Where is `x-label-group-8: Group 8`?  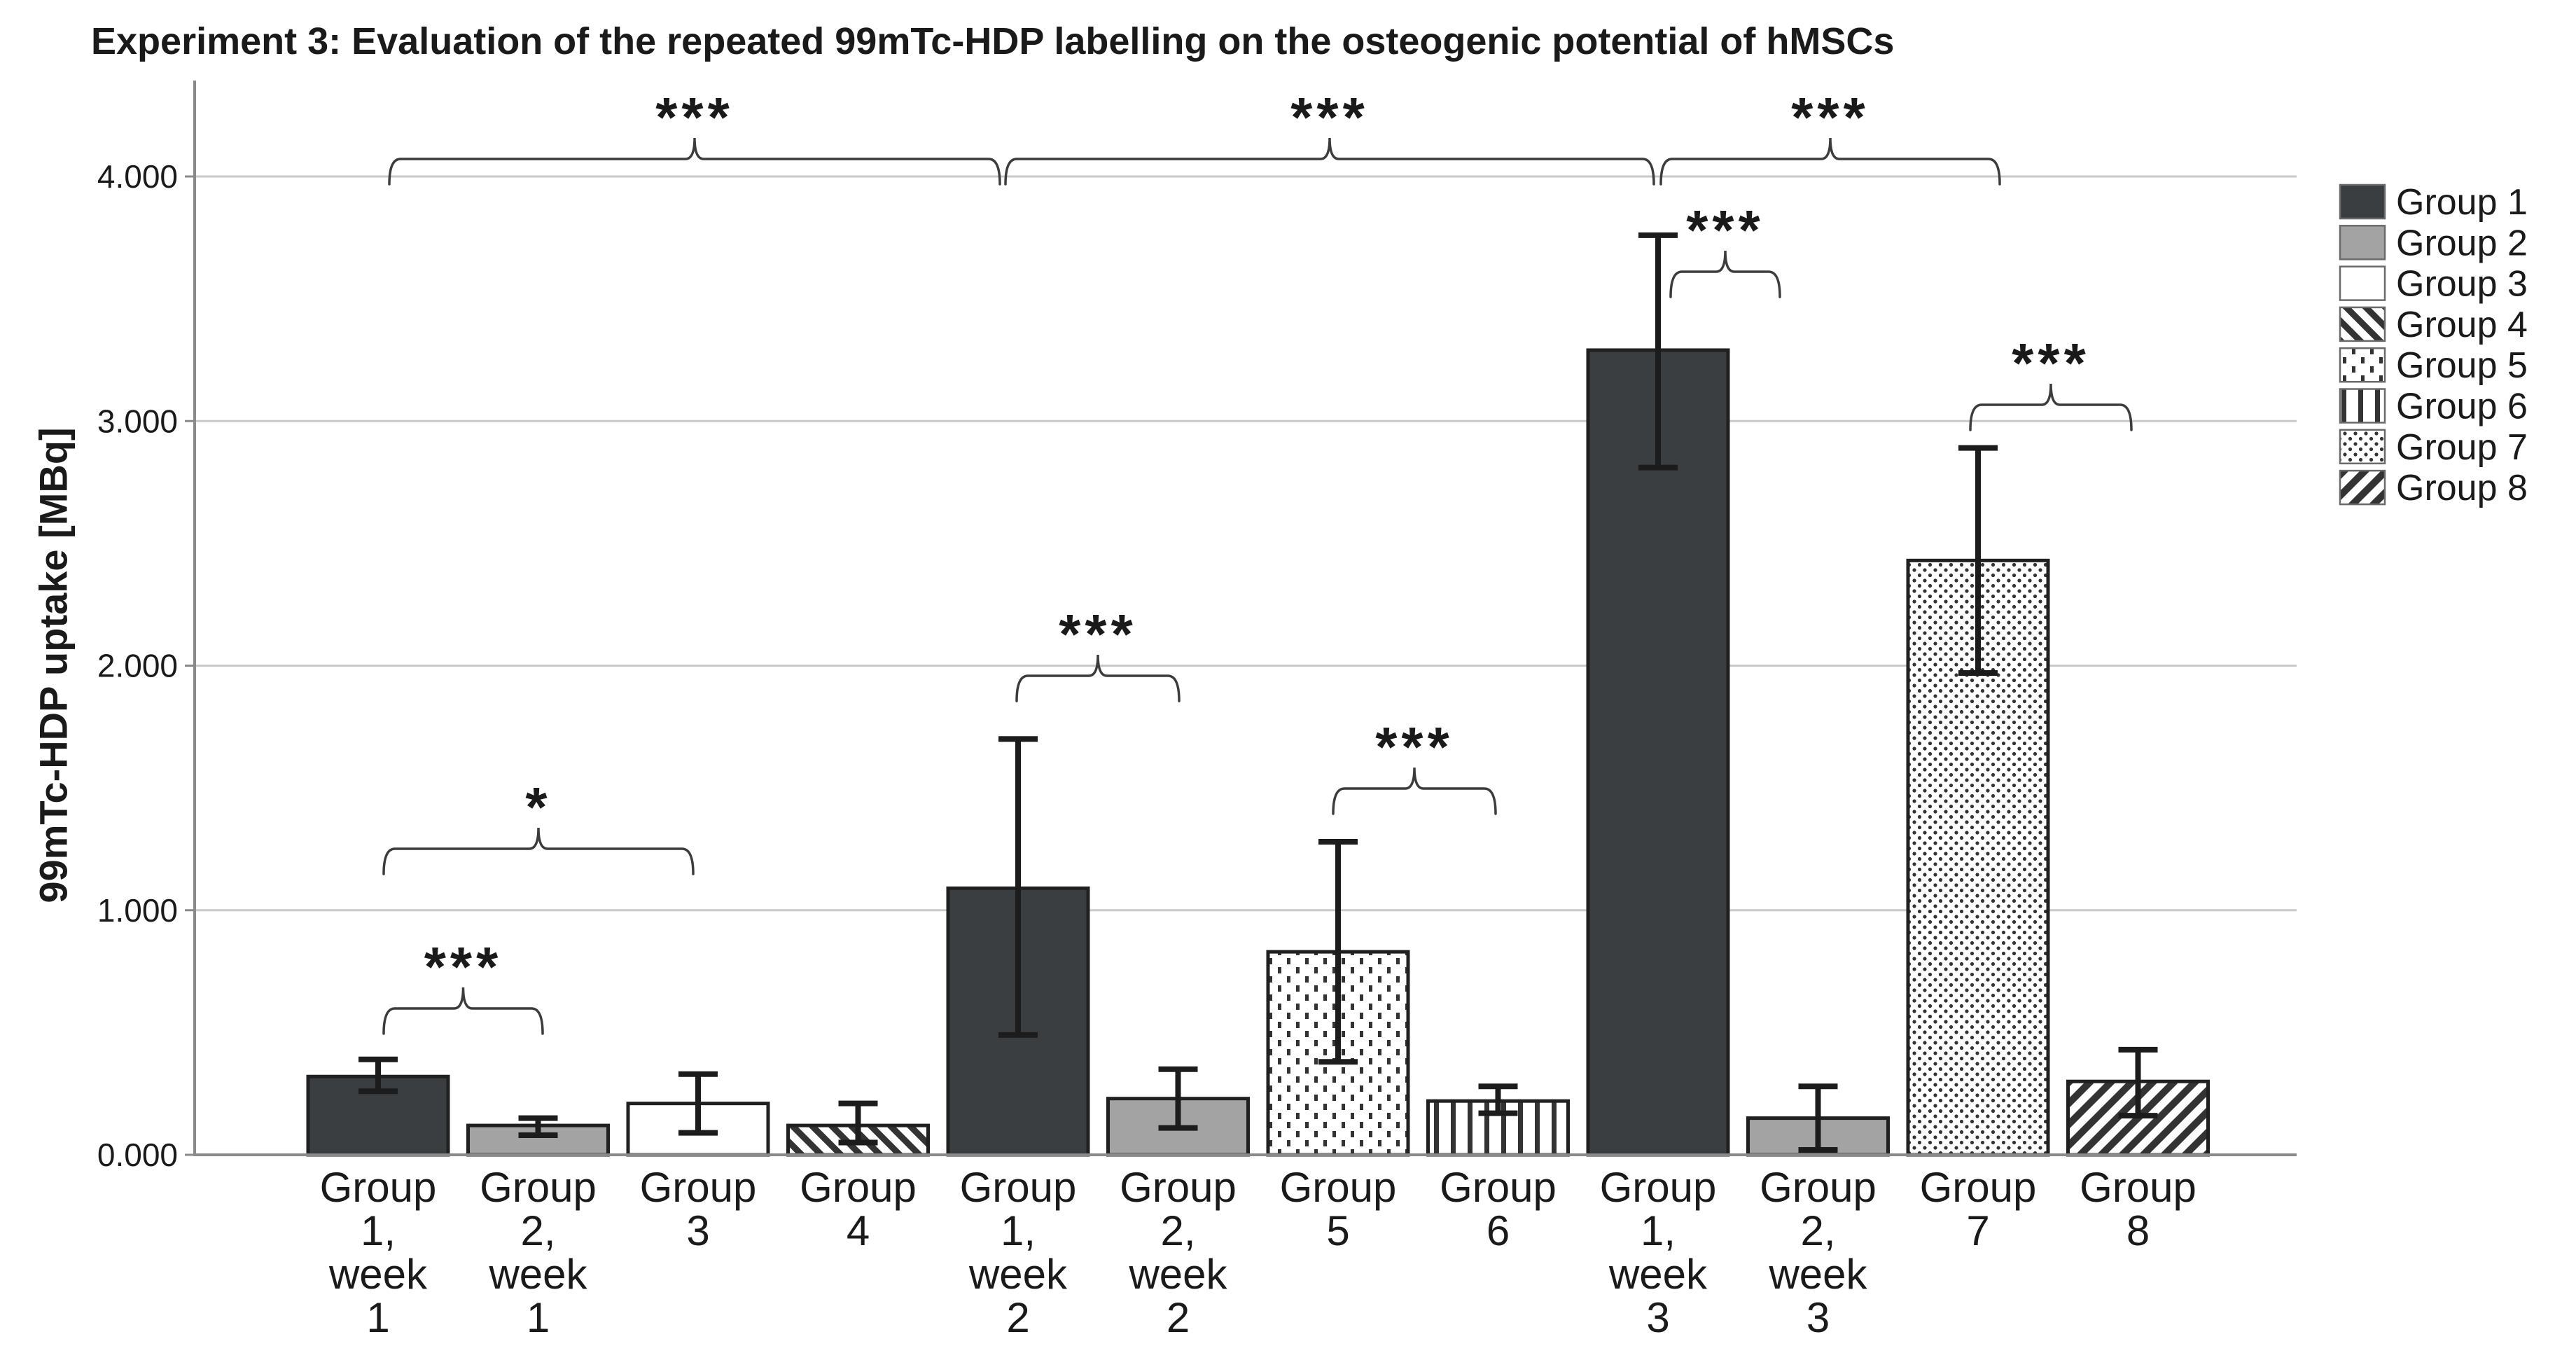
x-label-group-8: Group 8 is located at coordinates (2138, 1209).